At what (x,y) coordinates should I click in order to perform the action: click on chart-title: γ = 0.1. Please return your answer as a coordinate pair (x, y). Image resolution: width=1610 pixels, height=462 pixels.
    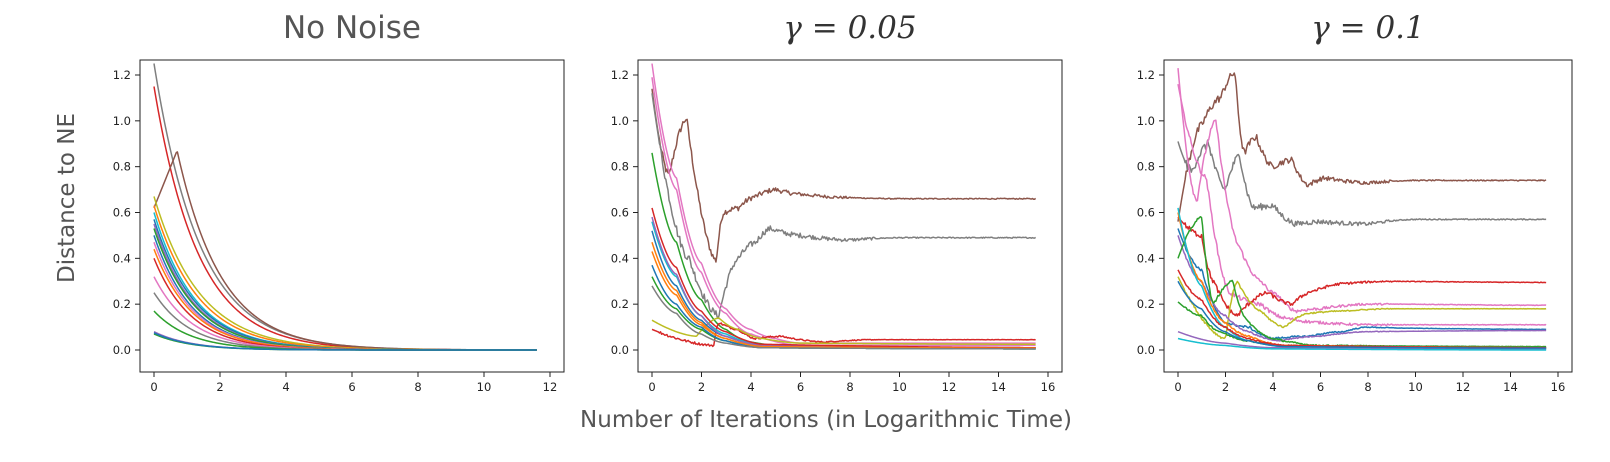
    Looking at the image, I should click on (1368, 28).